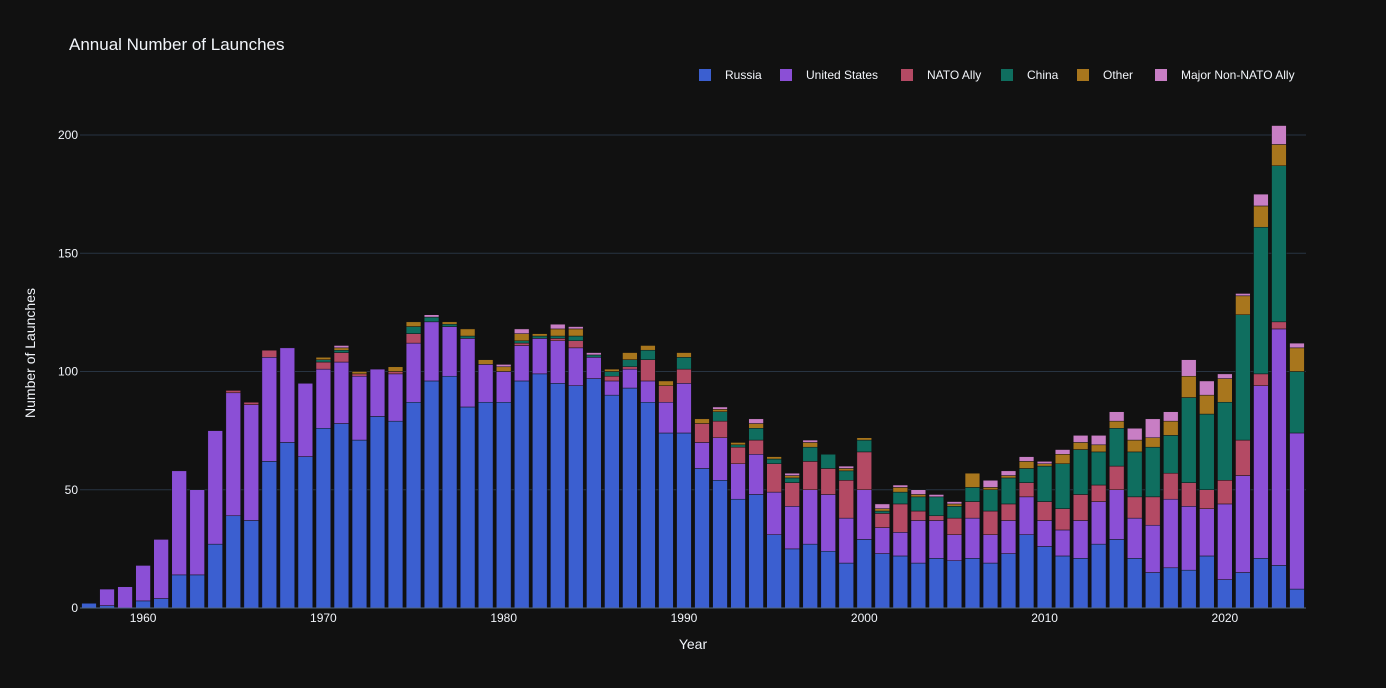 The image size is (1386, 688). What do you see at coordinates (341, 392) in the screenshot?
I see `bar-united-states-1971` at bounding box center [341, 392].